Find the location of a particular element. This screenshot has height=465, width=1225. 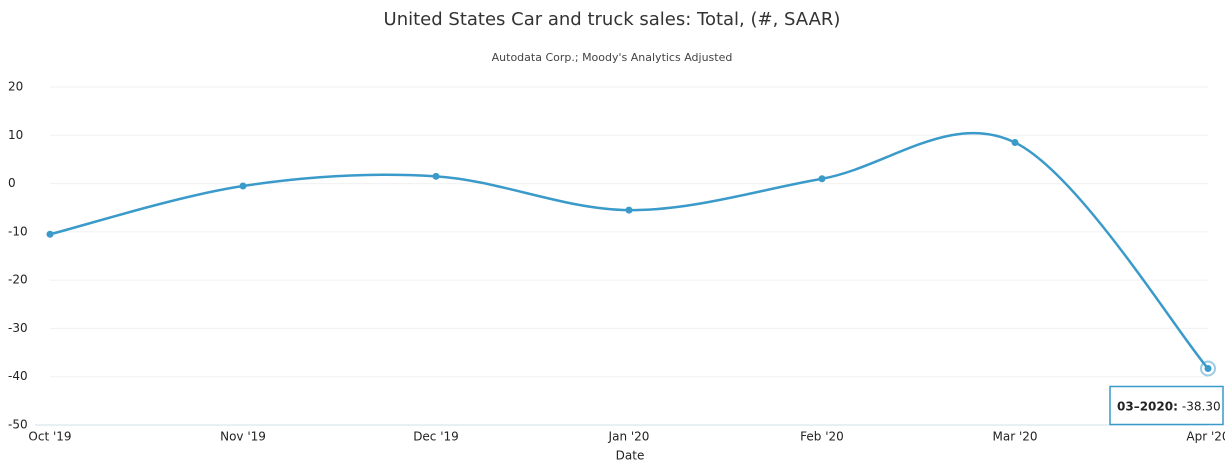

tooltip: 03–2020: -38.30 is located at coordinates (1166, 405).